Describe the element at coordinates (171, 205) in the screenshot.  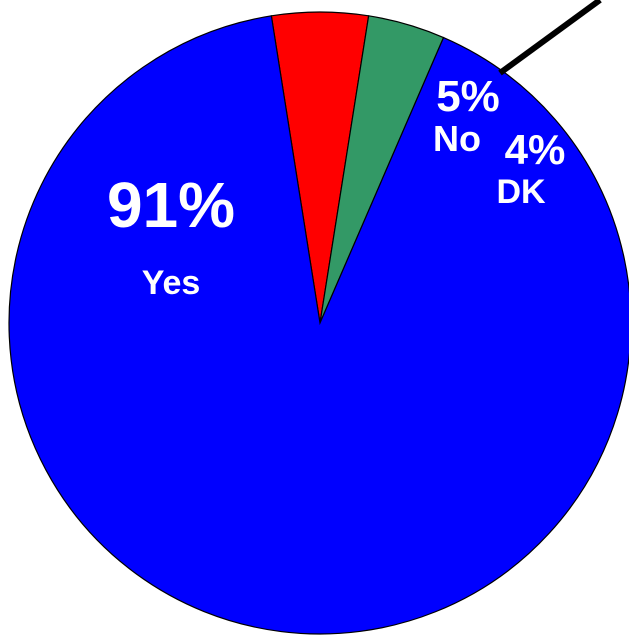
I see `slice-yes-percent-label: 91%` at that location.